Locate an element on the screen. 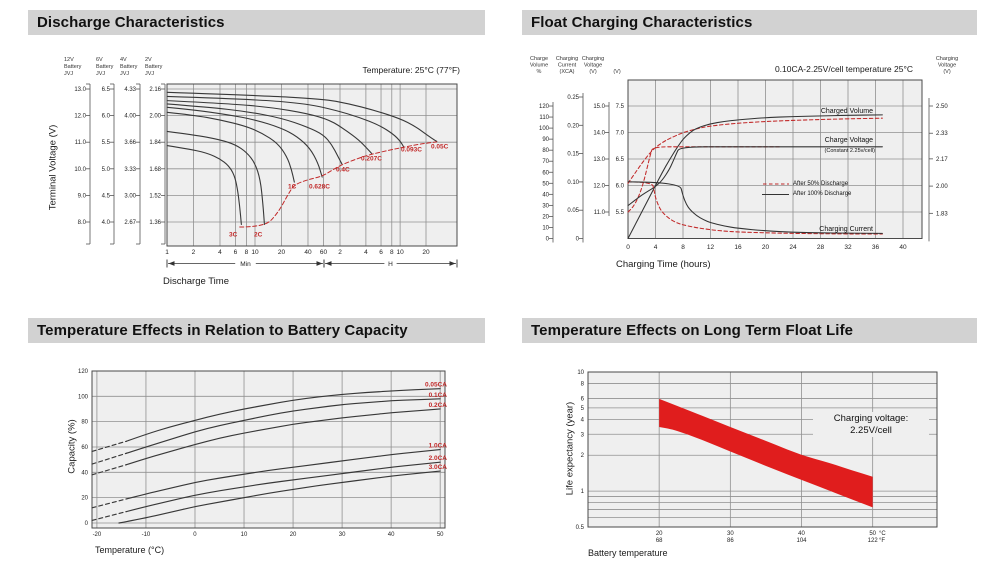 Image resolution: width=1000 pixels, height=567 pixels. scale-value: 11.0 is located at coordinates (81, 143).